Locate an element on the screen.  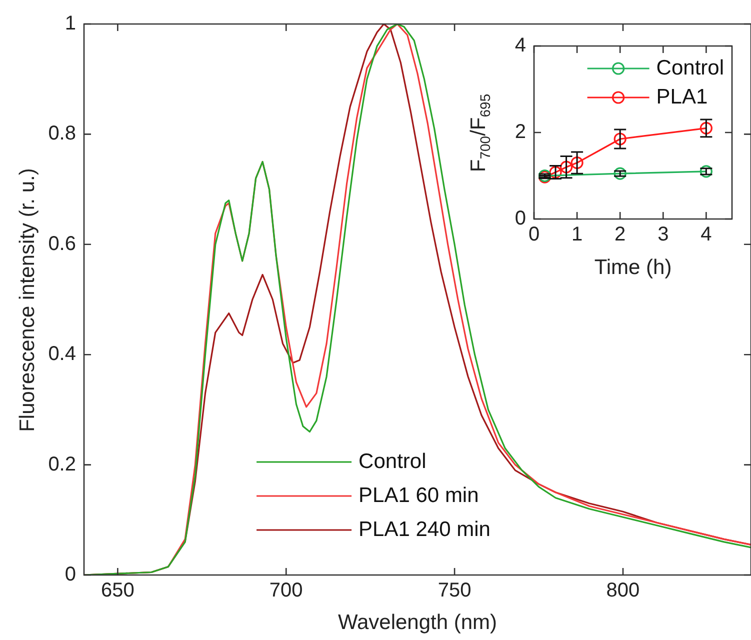
legend-label: PLA1 240 min is located at coordinates (424, 529).